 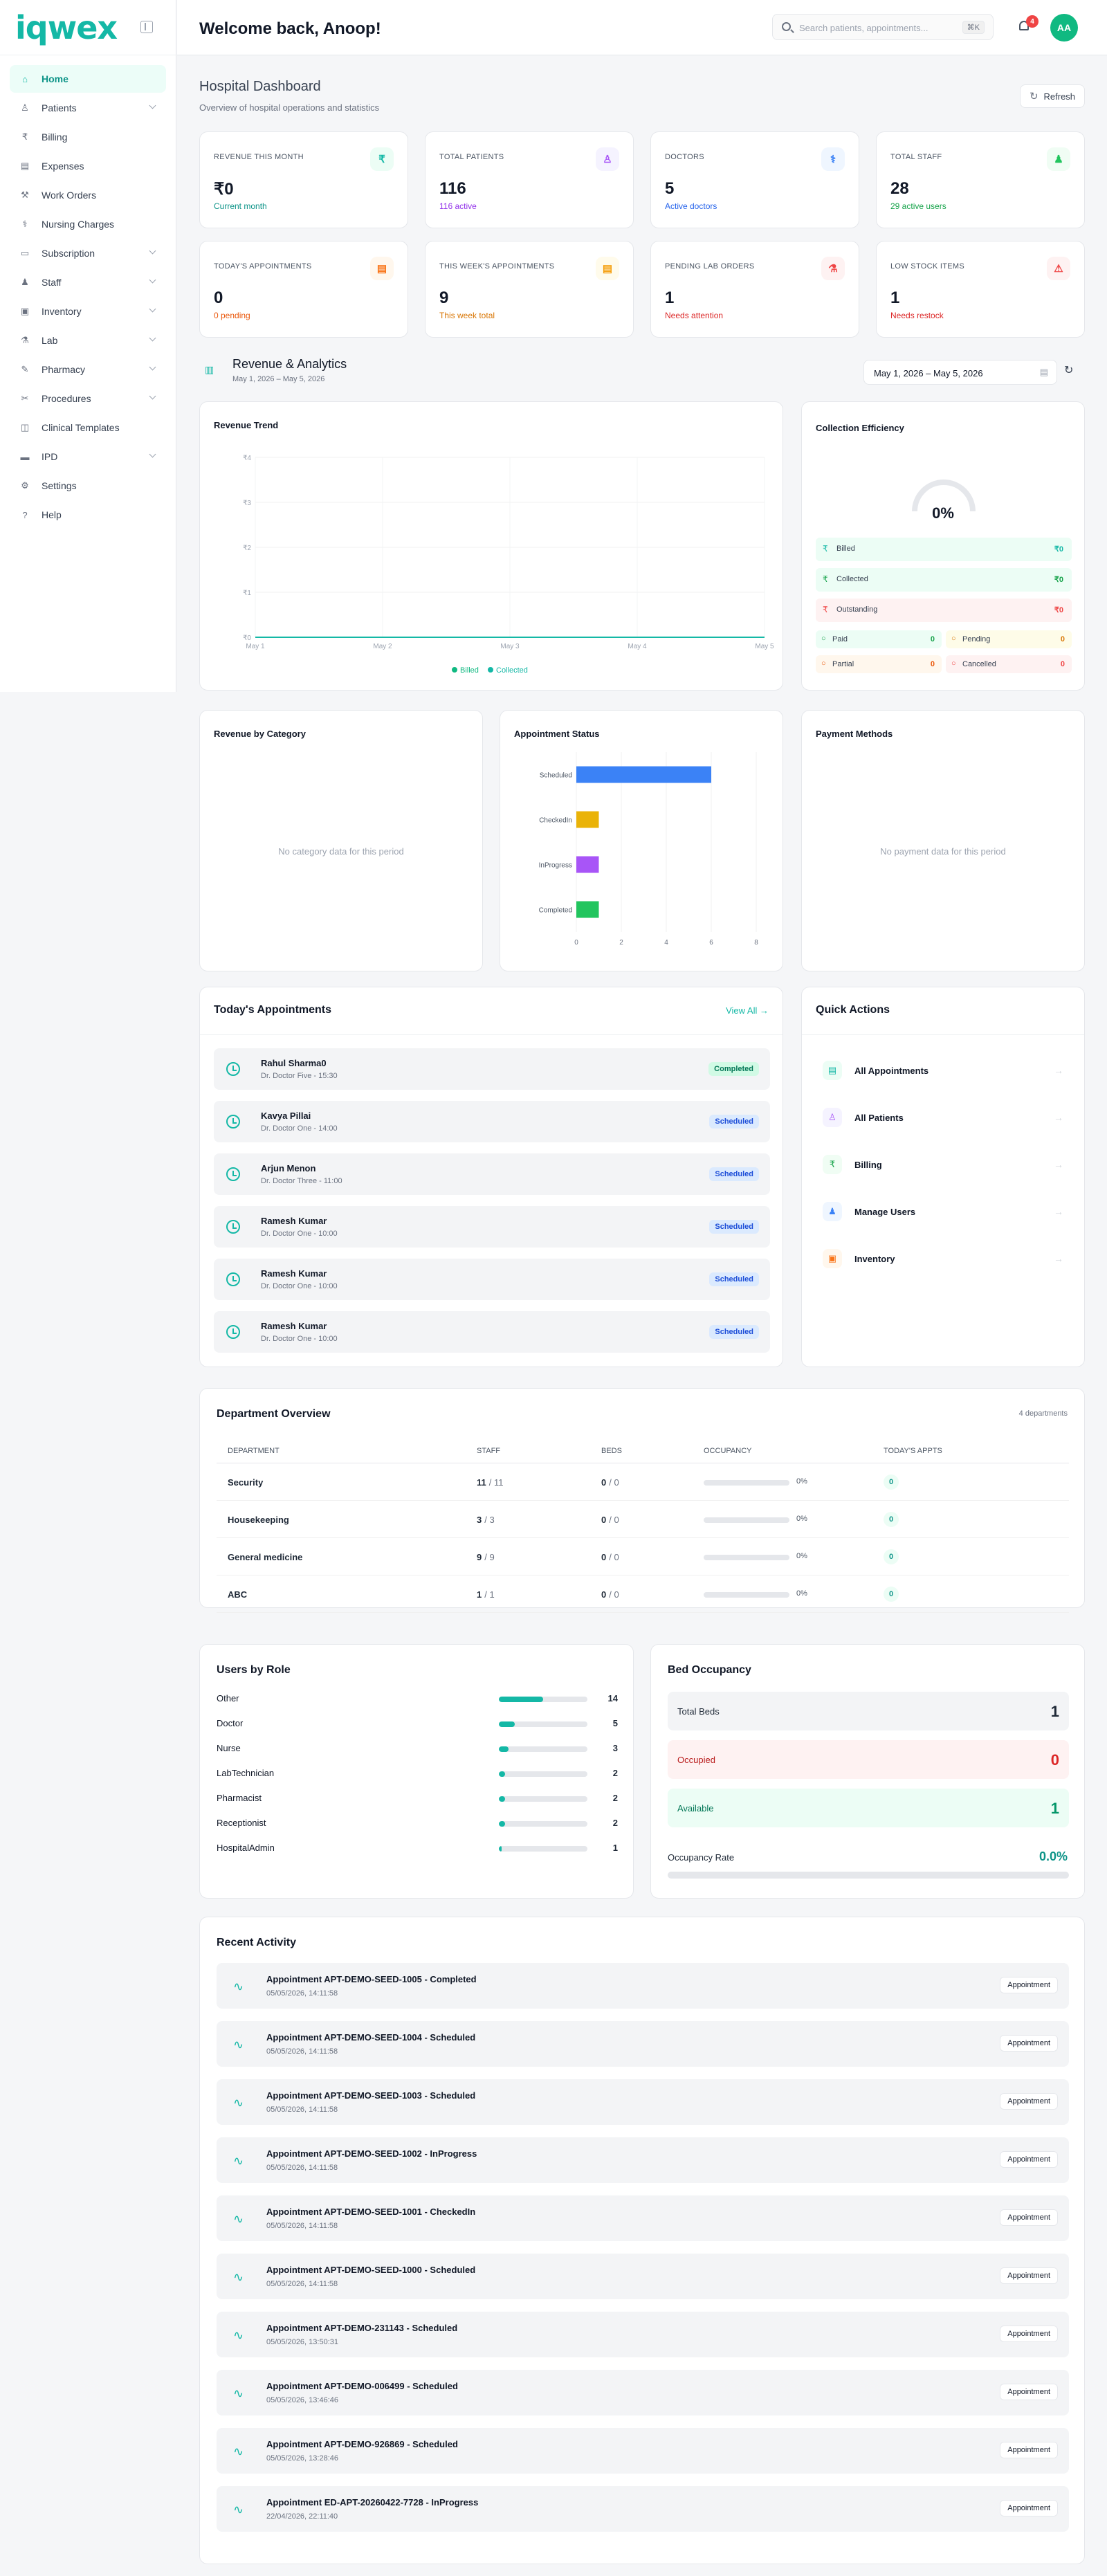 What do you see at coordinates (69, 196) in the screenshot?
I see `sidebar-item-label: Work Orders` at bounding box center [69, 196].